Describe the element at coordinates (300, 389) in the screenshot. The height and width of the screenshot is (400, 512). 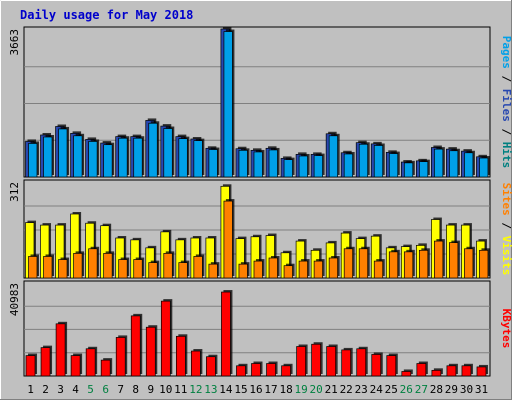
I see `x-tick-label: 19` at that location.